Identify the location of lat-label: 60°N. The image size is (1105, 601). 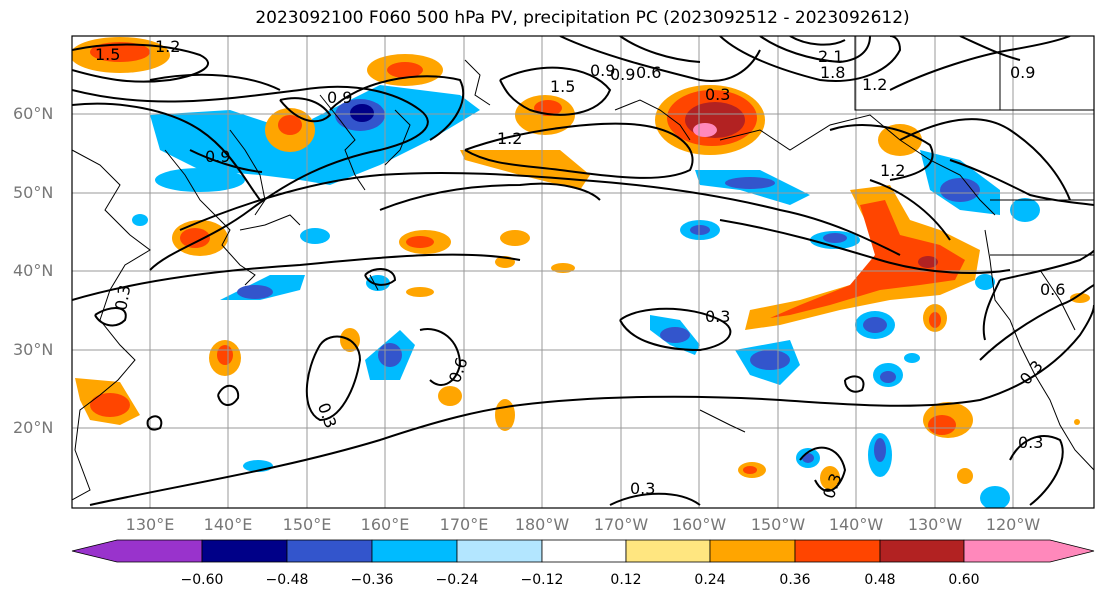
(33, 113).